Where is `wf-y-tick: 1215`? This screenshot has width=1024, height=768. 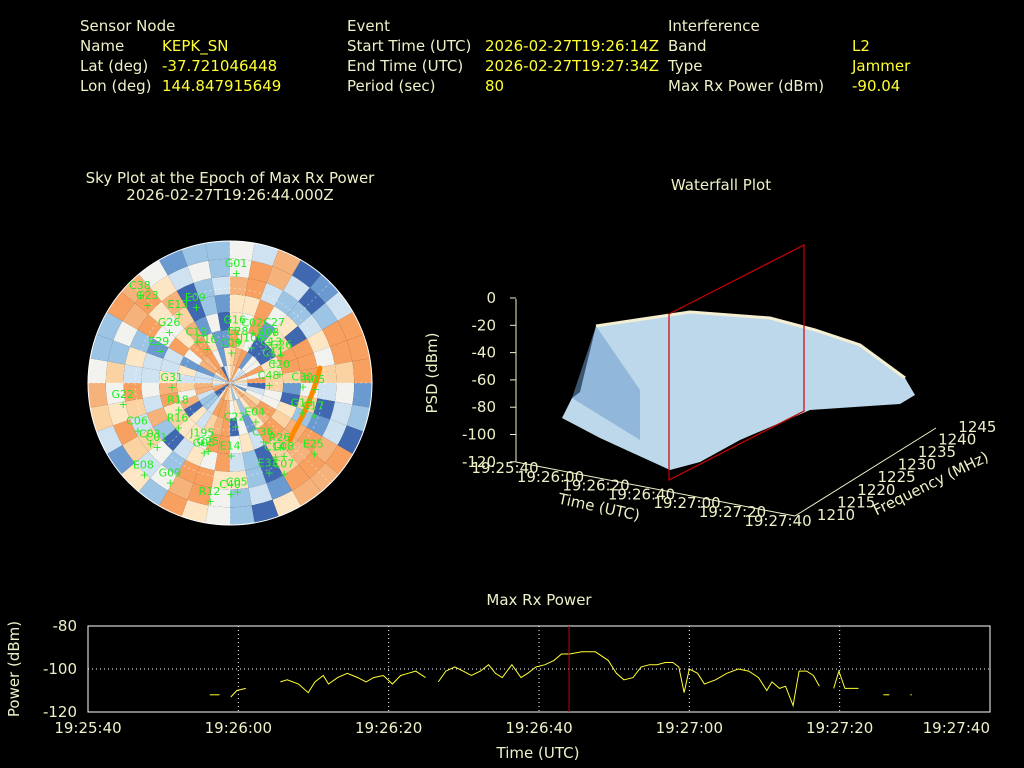 wf-y-tick: 1215 is located at coordinates (856, 502).